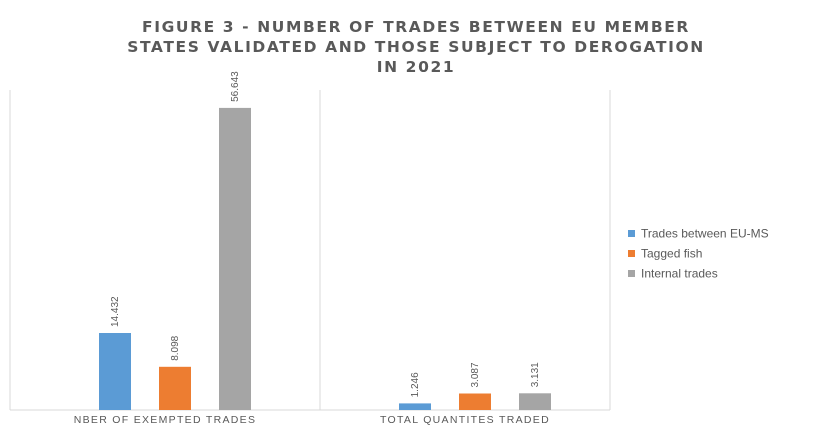 This screenshot has width=821, height=427. What do you see at coordinates (631, 233) in the screenshot?
I see `legend-swatch-trades-between-eu-ms` at bounding box center [631, 233].